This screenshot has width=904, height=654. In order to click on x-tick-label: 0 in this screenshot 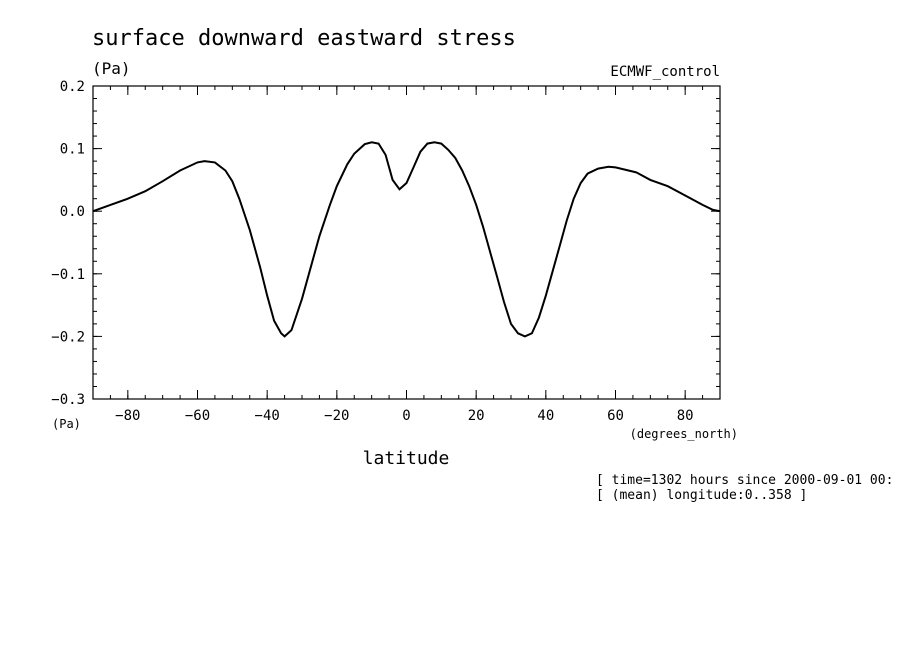, I will do `click(406, 416)`.